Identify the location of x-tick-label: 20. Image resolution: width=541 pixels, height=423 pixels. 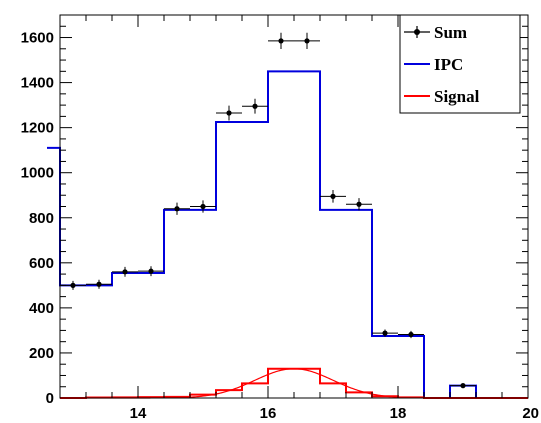
(530, 413).